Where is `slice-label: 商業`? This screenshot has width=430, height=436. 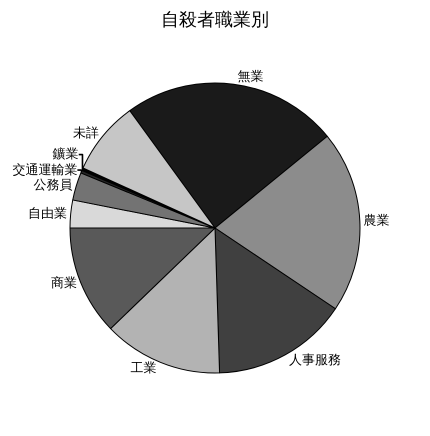 slice-label: 商業 is located at coordinates (63, 283).